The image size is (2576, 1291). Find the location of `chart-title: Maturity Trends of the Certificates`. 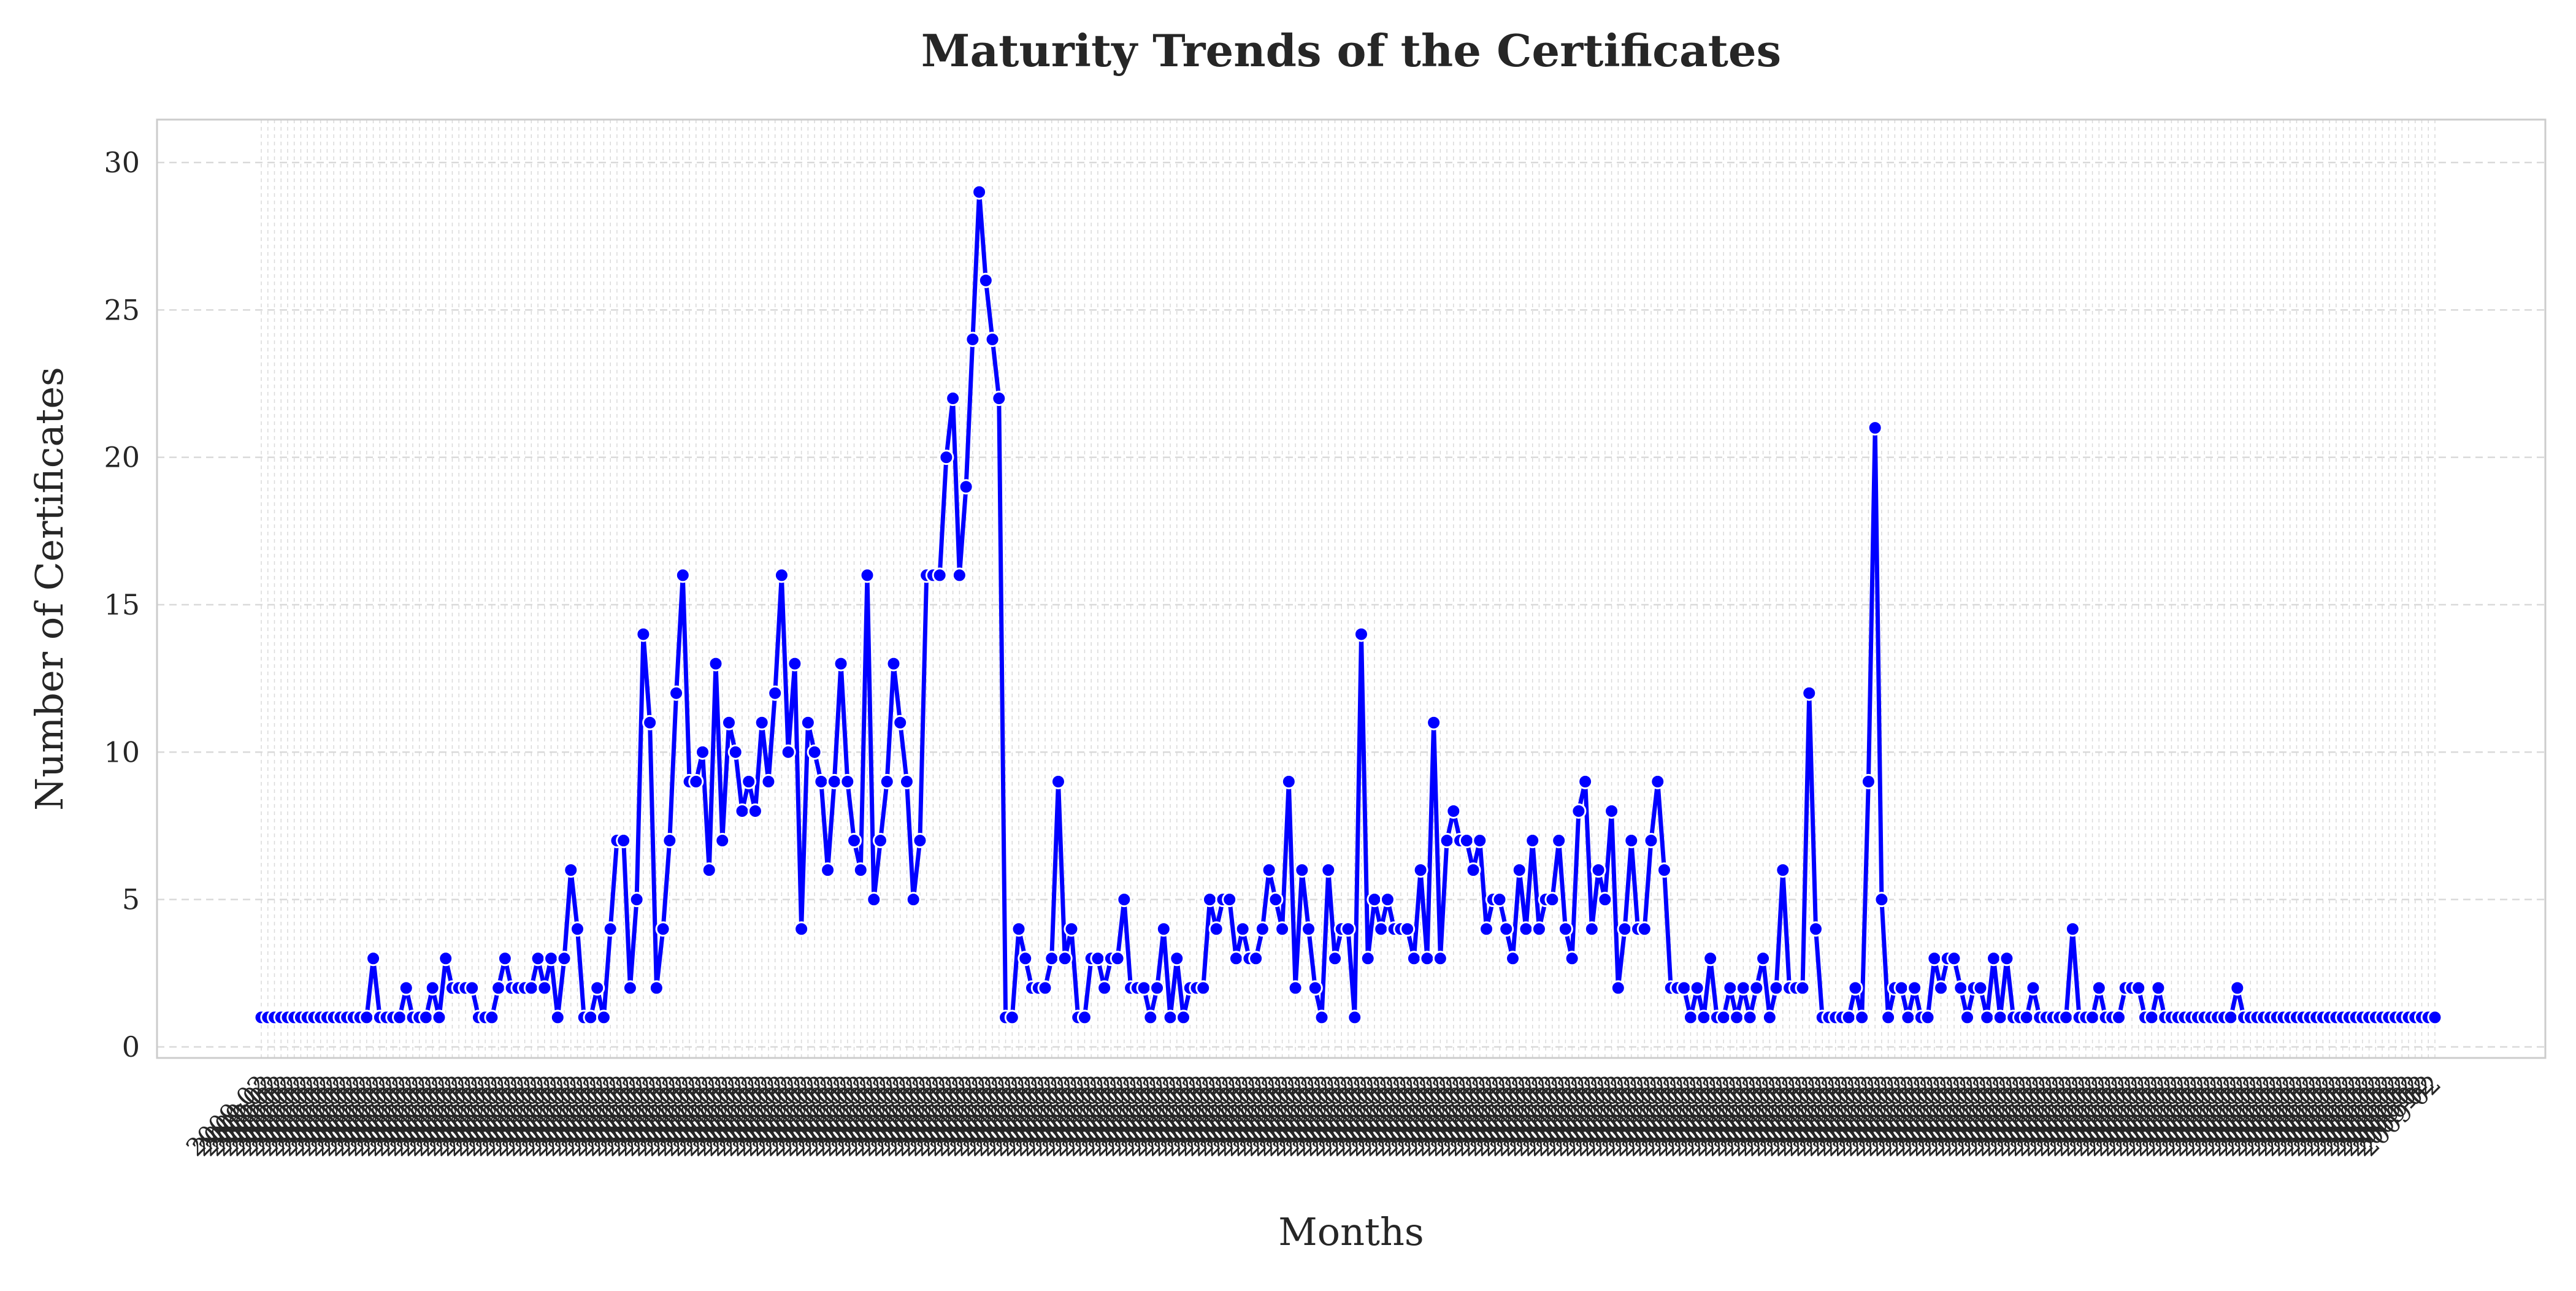

chart-title: Maturity Trends of the Certificates is located at coordinates (1351, 51).